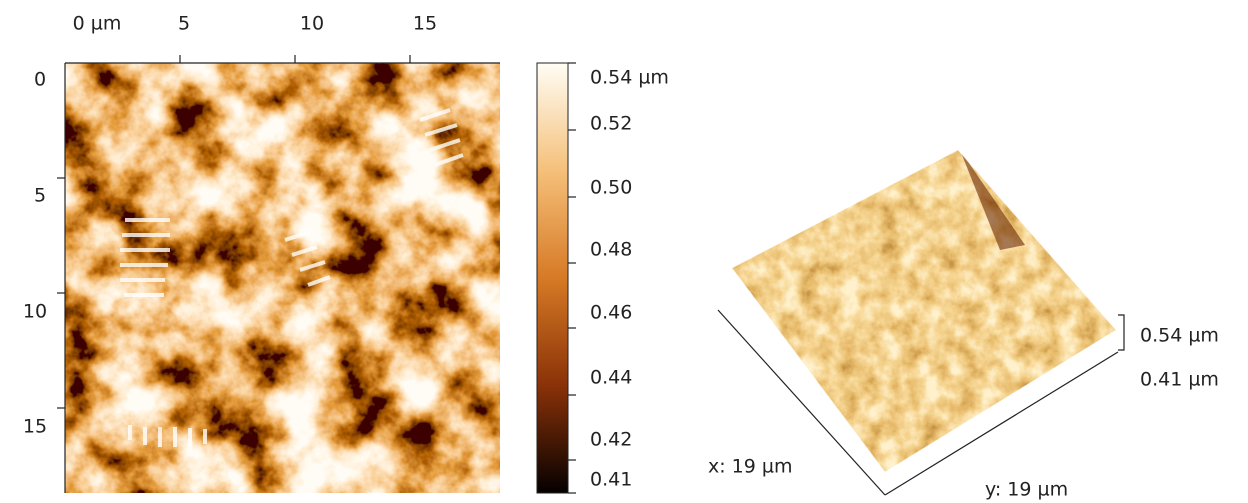 This screenshot has height=503, width=1248. I want to click on z-max-label: 0.54 µm, so click(1179, 336).